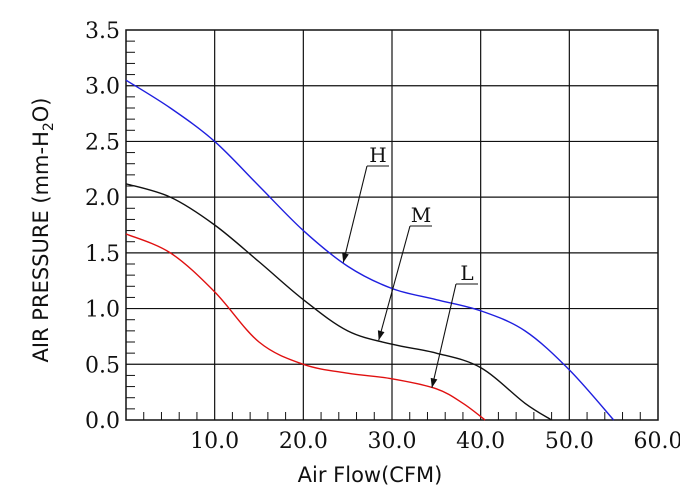 Image resolution: width=680 pixels, height=500 pixels. Describe the element at coordinates (345, 257) in the screenshot. I see `callout-arrow-h` at that location.